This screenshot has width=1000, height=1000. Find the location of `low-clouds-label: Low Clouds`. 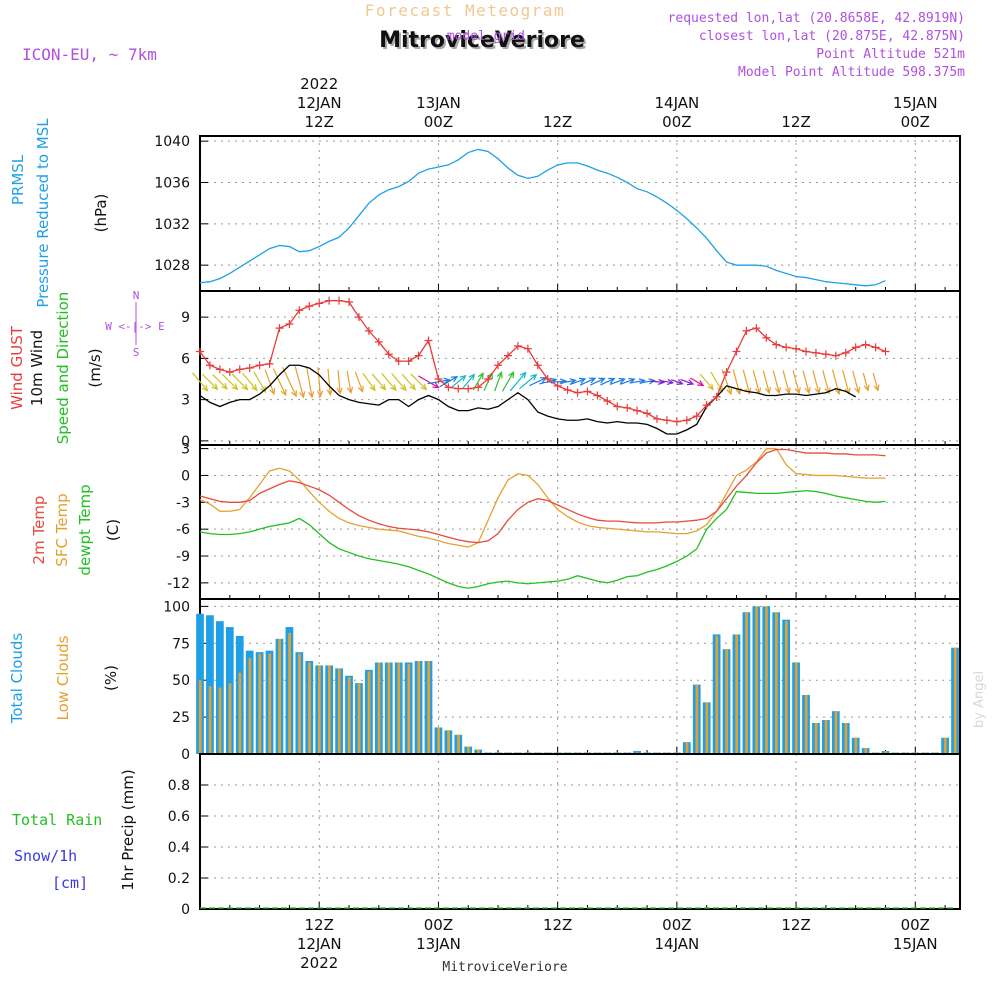

low-clouds-label: Low Clouds is located at coordinates (63, 677).